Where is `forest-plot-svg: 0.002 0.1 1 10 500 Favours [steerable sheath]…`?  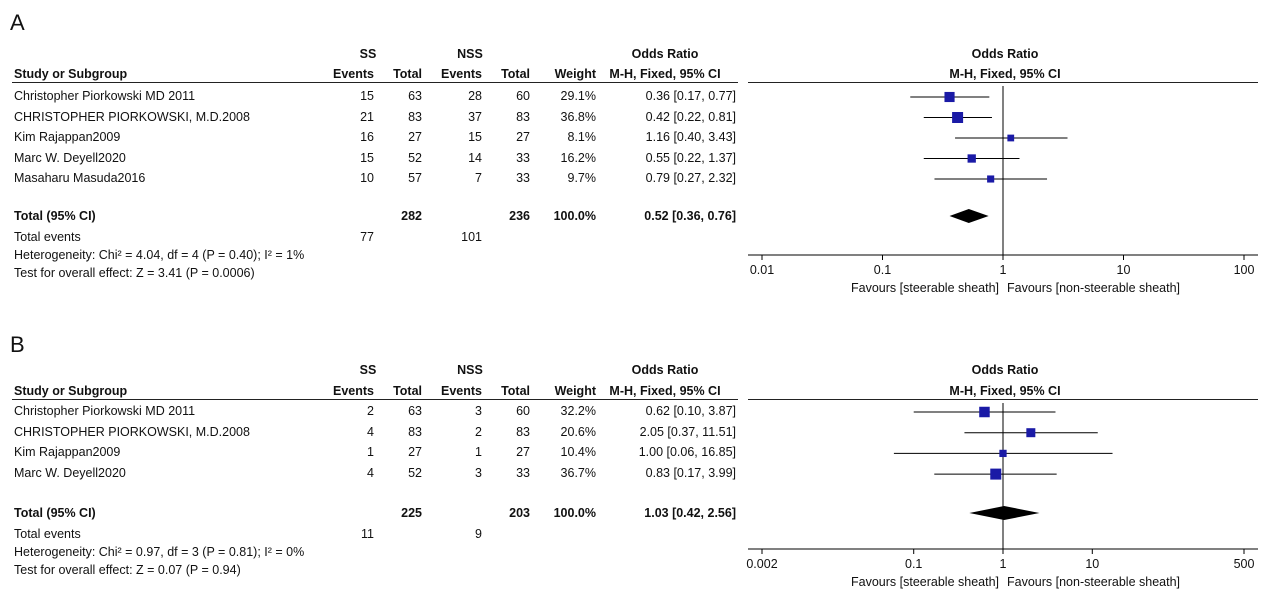
forest-plot-svg: 0.002 0.1 1 10 500 Favours [steerable sheath]… is located at coordinates (1002, 496).